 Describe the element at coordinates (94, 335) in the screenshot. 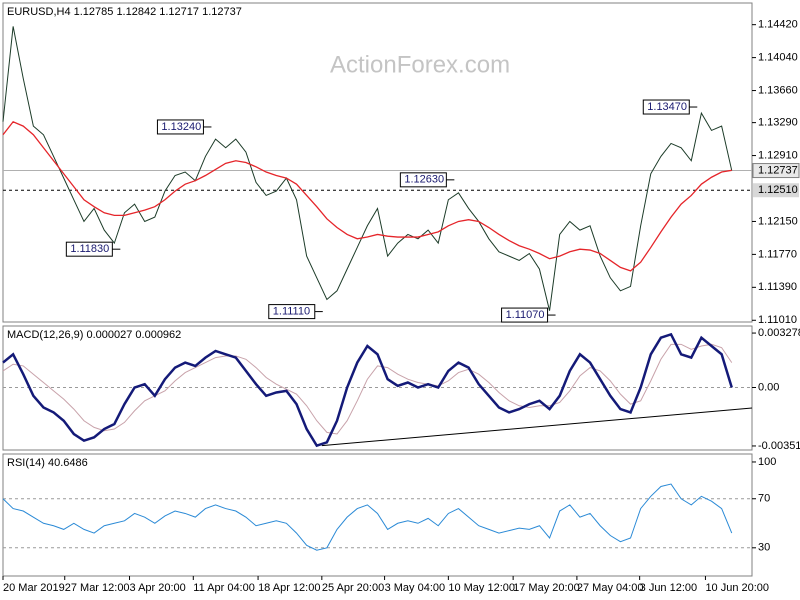

I see `panel-title: MACD(12,26,9) 0.000027 0.000962` at that location.